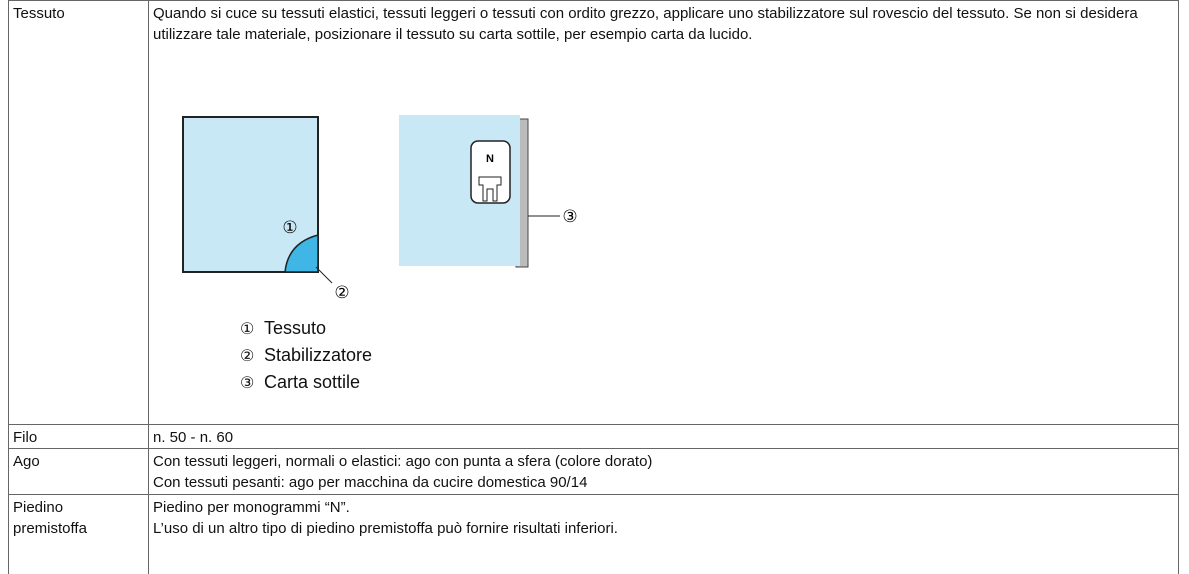  I want to click on callout: ③, so click(569, 216).